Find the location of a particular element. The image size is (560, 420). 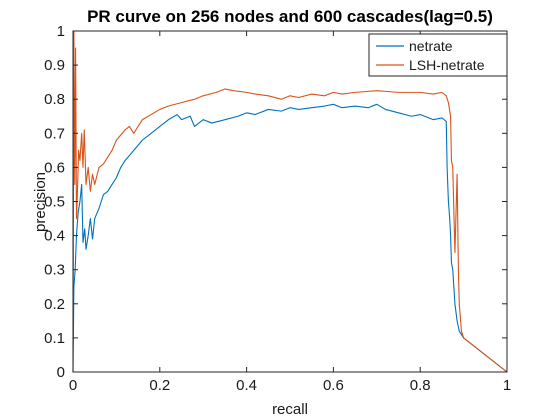

y-tick-label: 0.7 is located at coordinates (54, 133).